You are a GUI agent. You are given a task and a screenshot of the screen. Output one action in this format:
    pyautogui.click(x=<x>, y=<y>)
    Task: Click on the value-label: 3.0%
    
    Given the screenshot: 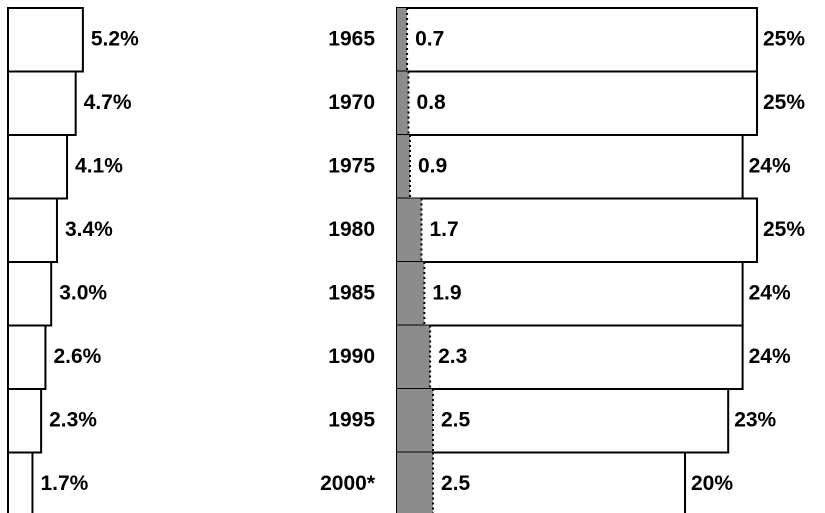 What is the action you would take?
    pyautogui.click(x=83, y=292)
    